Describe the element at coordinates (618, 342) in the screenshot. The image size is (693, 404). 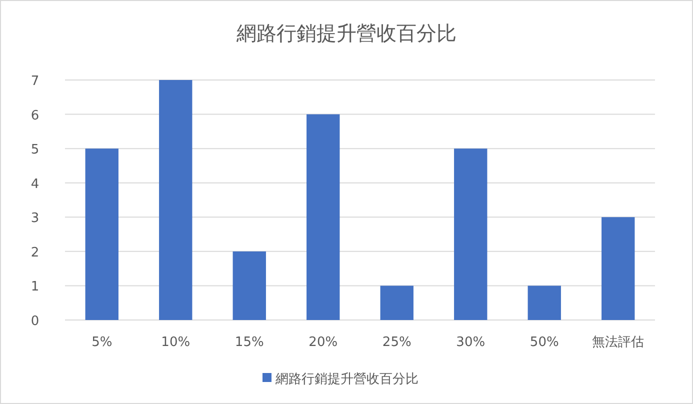
I see `x-tick-label: 無法評估` at that location.